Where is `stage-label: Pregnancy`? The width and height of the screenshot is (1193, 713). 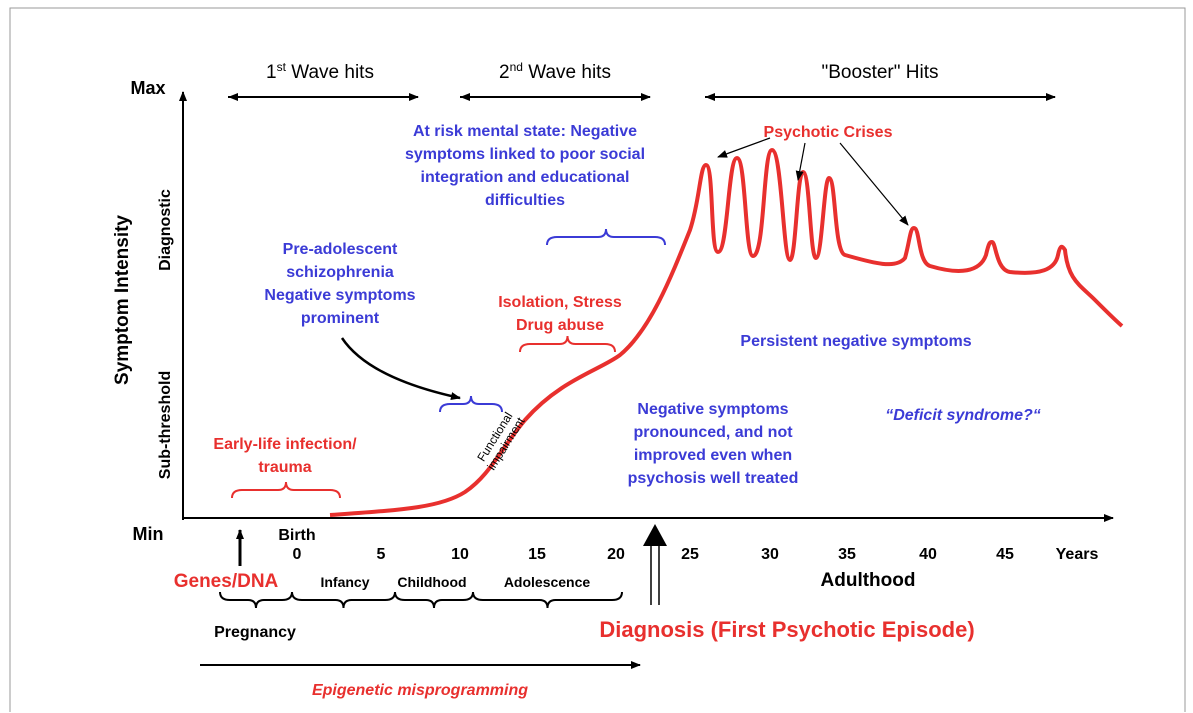 stage-label: Pregnancy is located at coordinates (255, 632).